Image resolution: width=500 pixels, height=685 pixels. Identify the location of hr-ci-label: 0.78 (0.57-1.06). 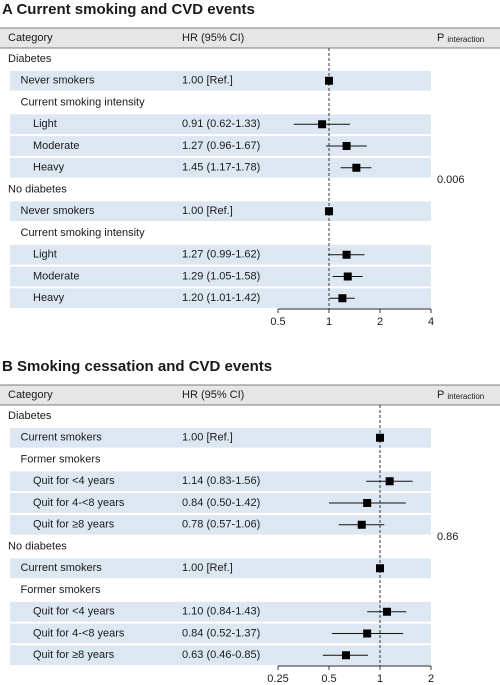
(221, 525).